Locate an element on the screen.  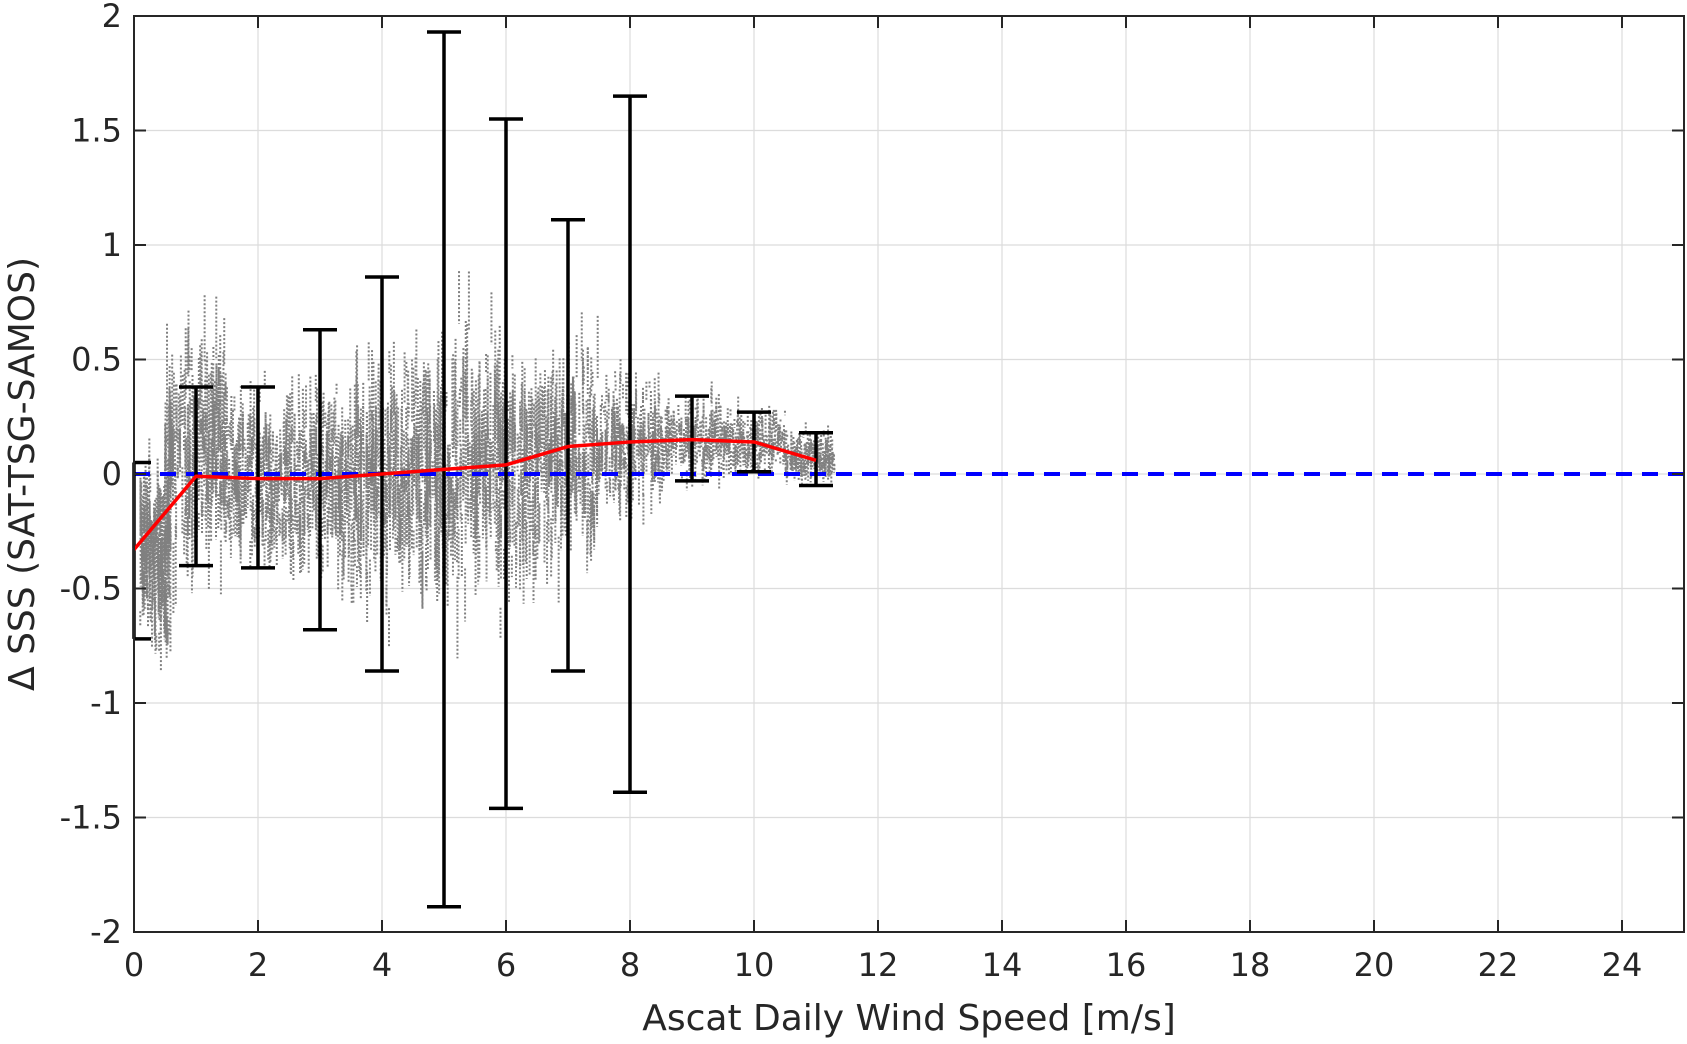
mean-line is located at coordinates (474, 494).